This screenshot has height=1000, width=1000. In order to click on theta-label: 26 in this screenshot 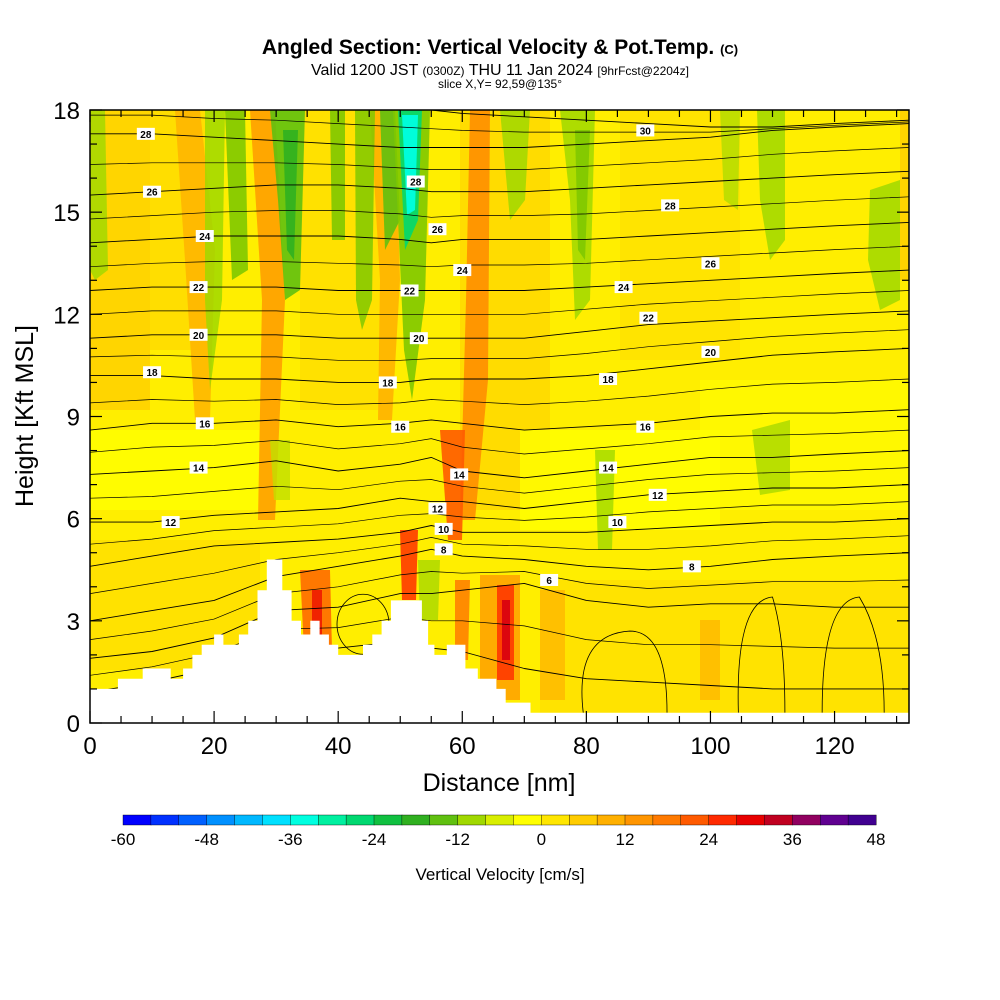, I will do `click(152, 193)`.